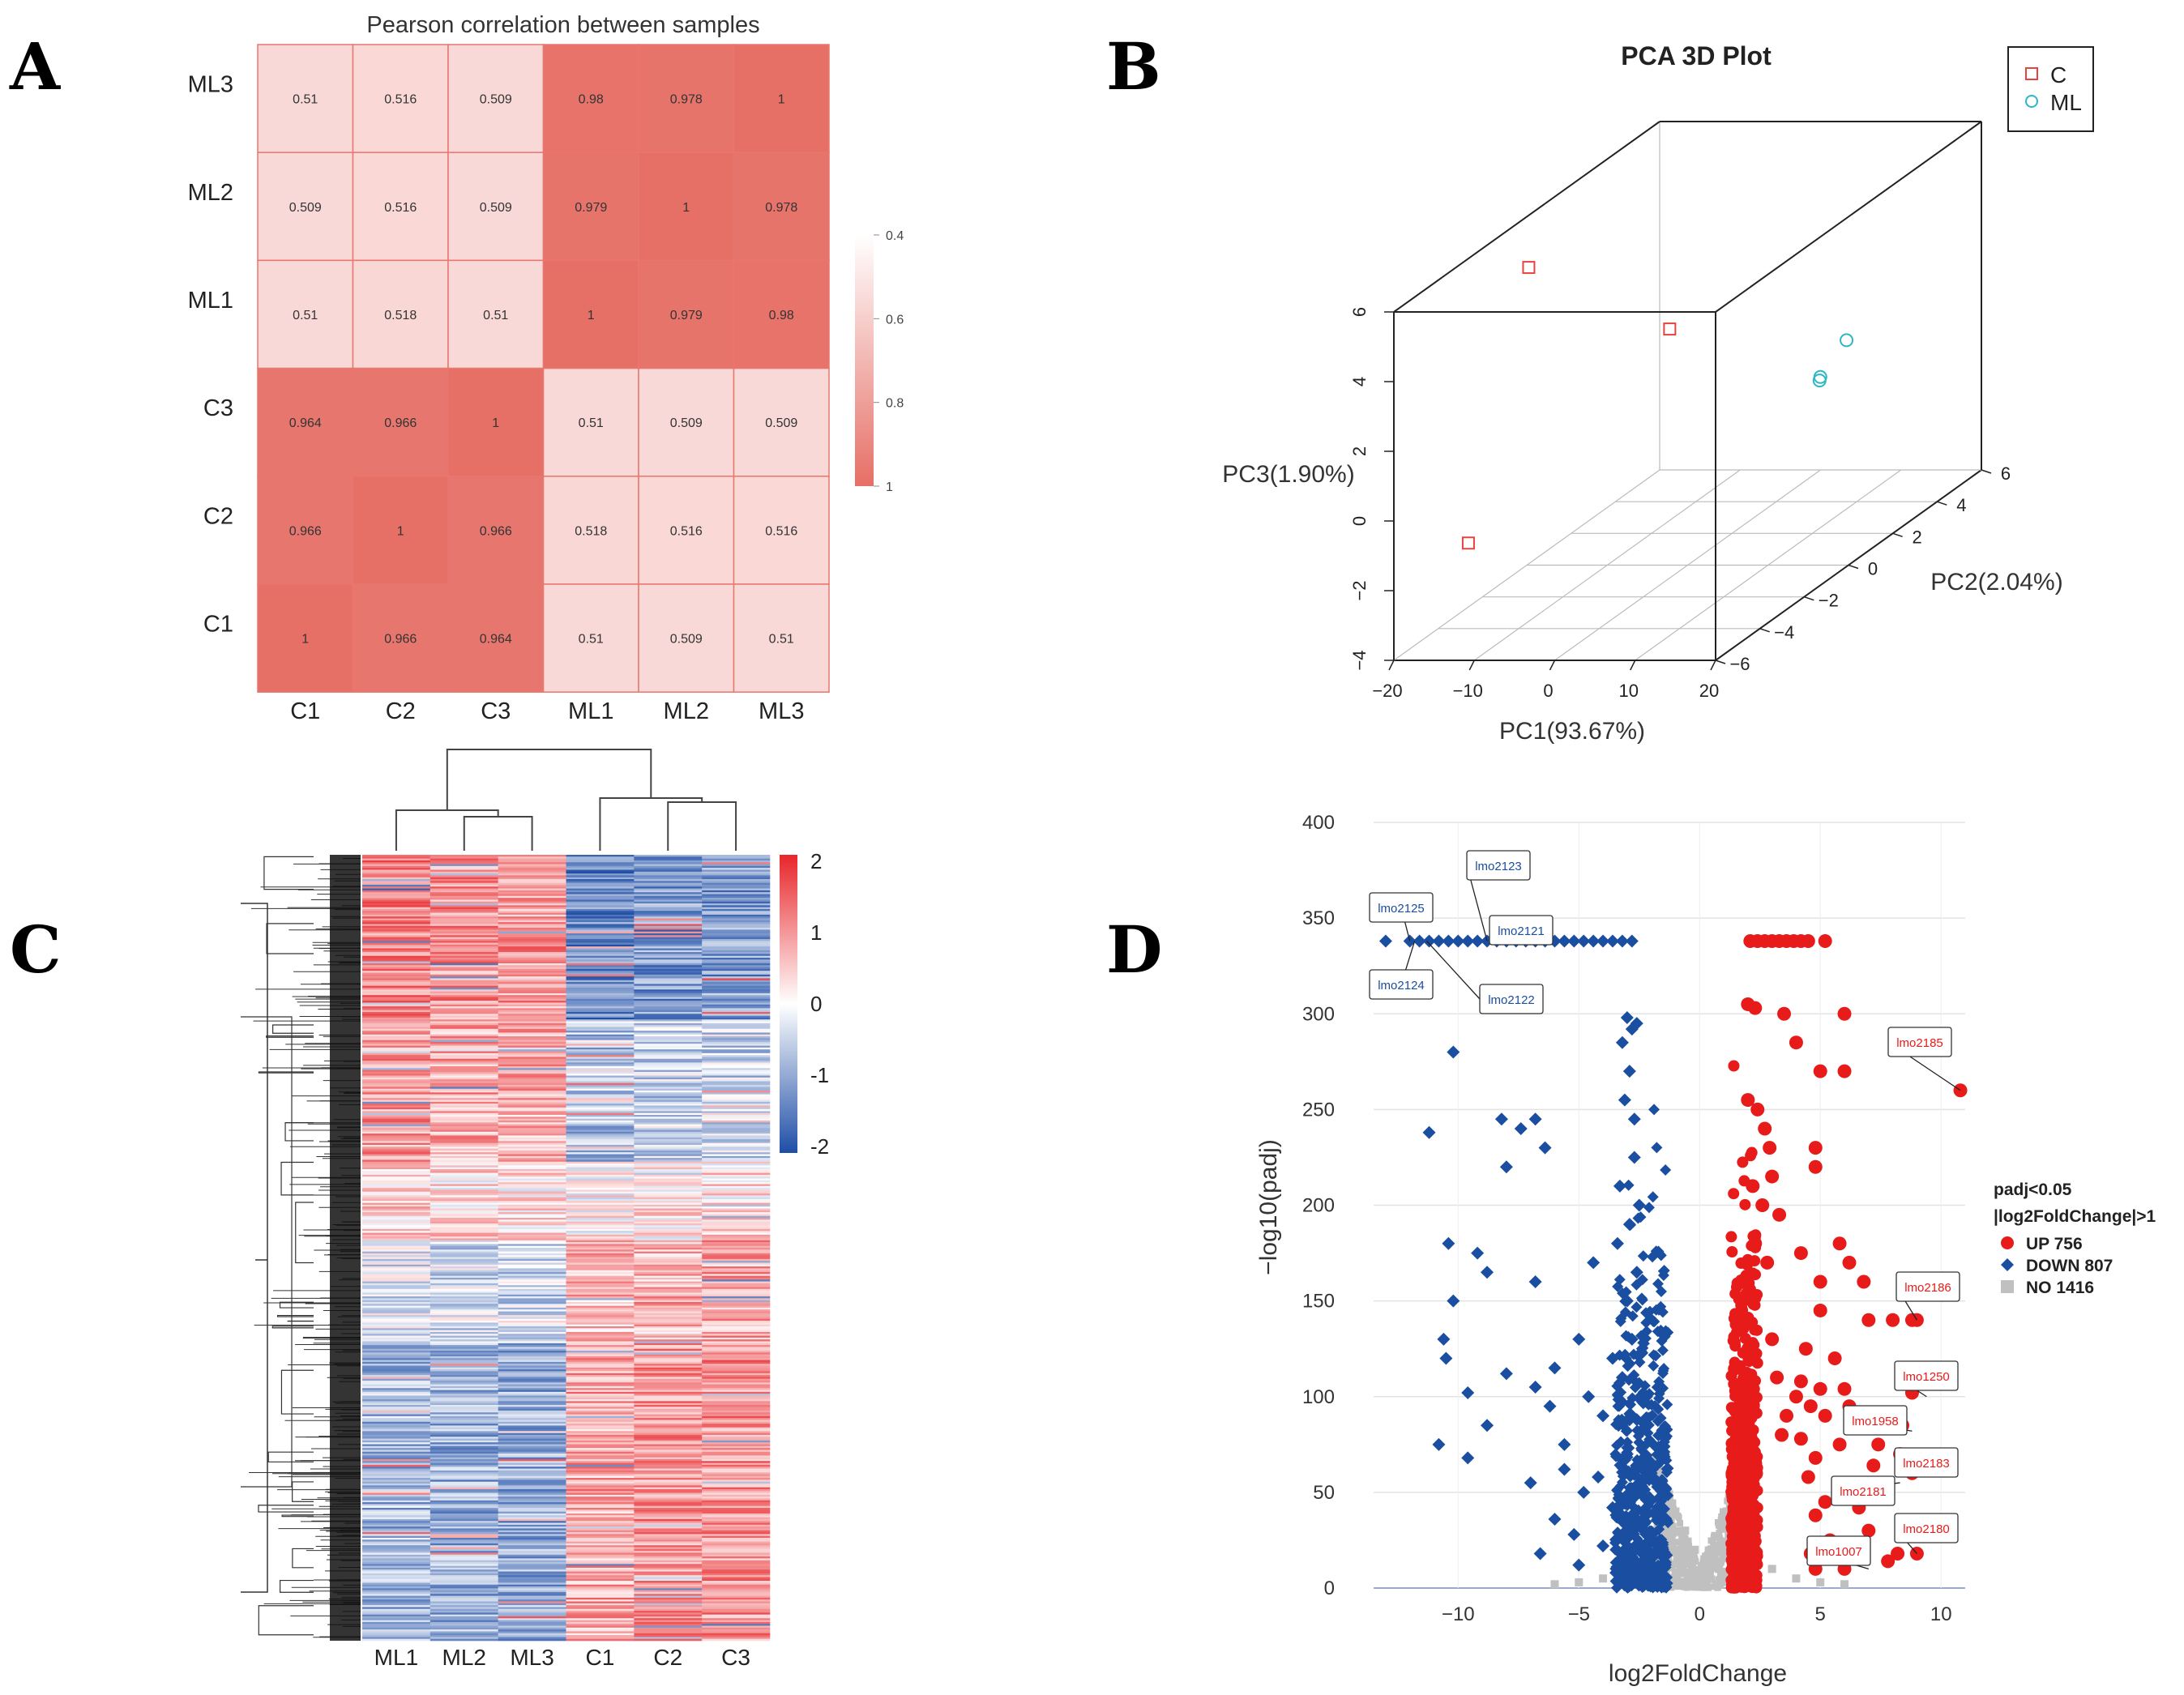  What do you see at coordinates (890, 487) in the screenshot?
I see `heatmap-a-colorbar-label: 1` at bounding box center [890, 487].